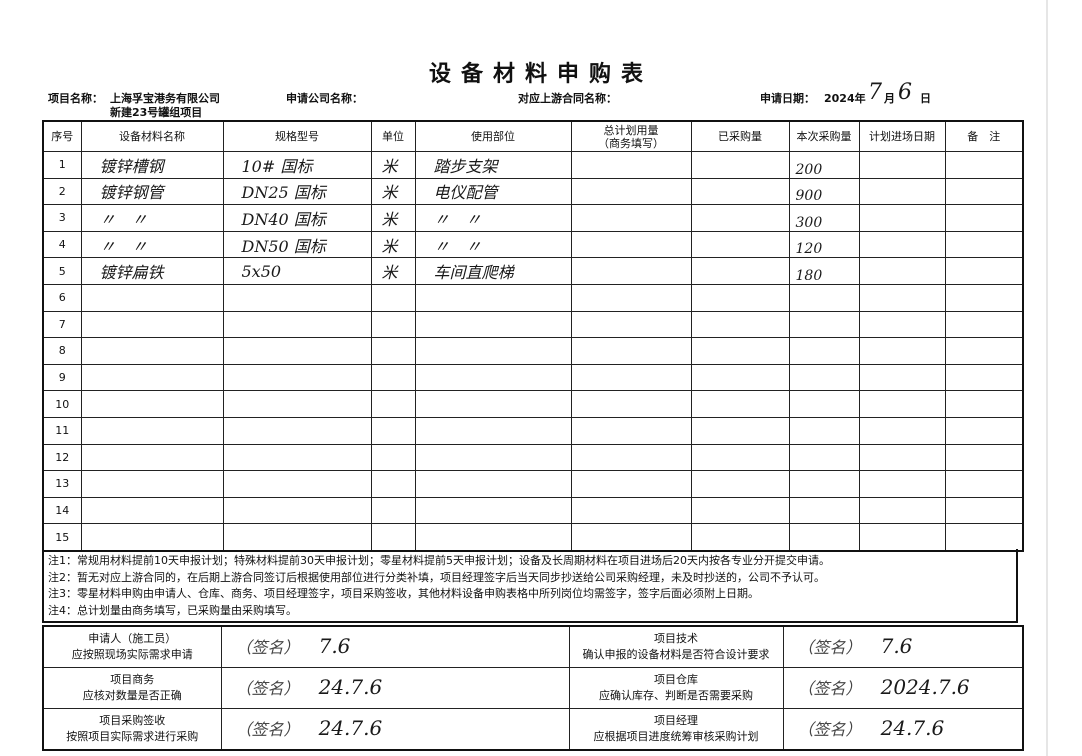  I want to click on cell-qty: 900, so click(824, 191).